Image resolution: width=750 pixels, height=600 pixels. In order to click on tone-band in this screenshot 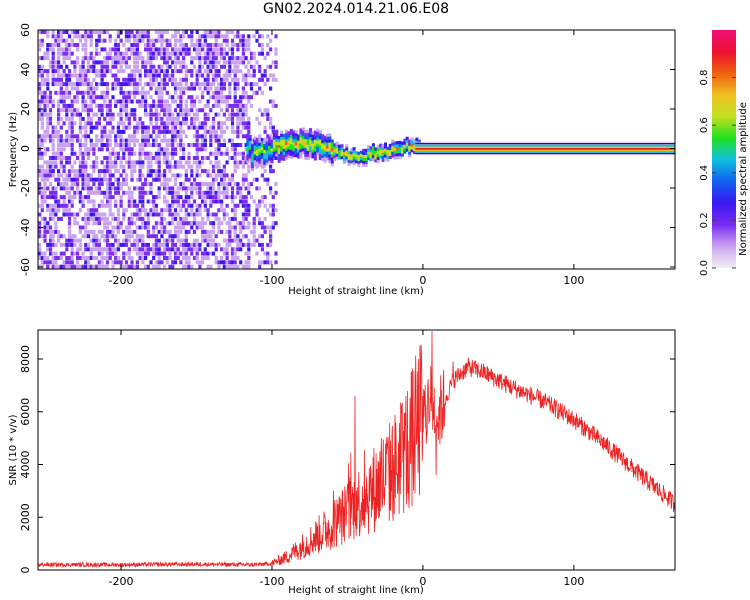, I will do `click(545, 148)`.